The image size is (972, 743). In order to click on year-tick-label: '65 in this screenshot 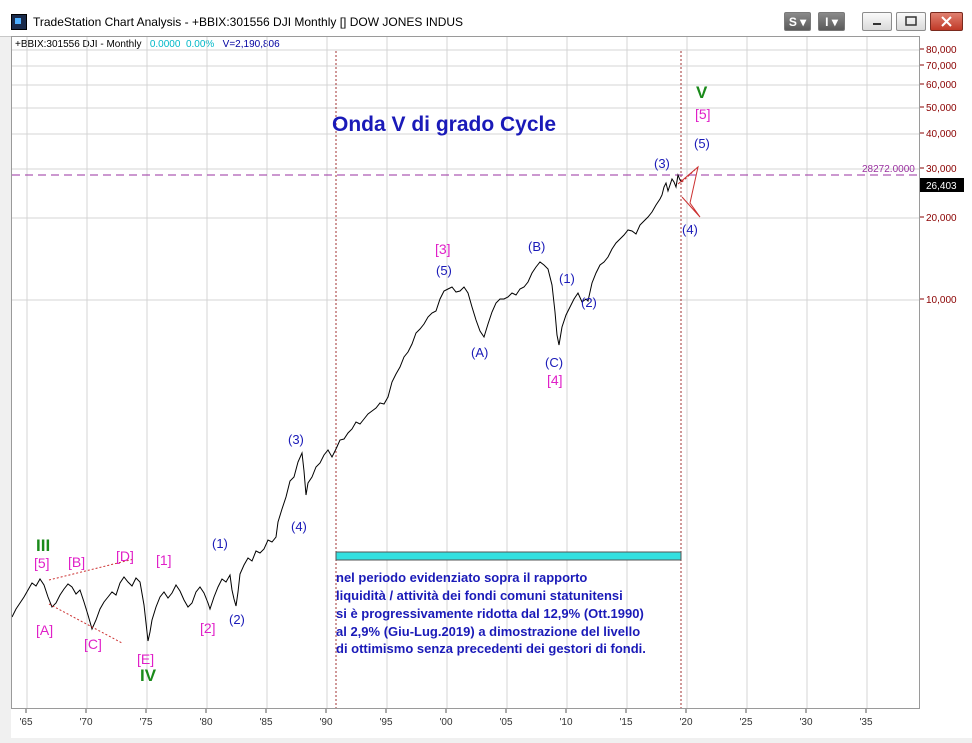, I will do `click(25, 722)`.